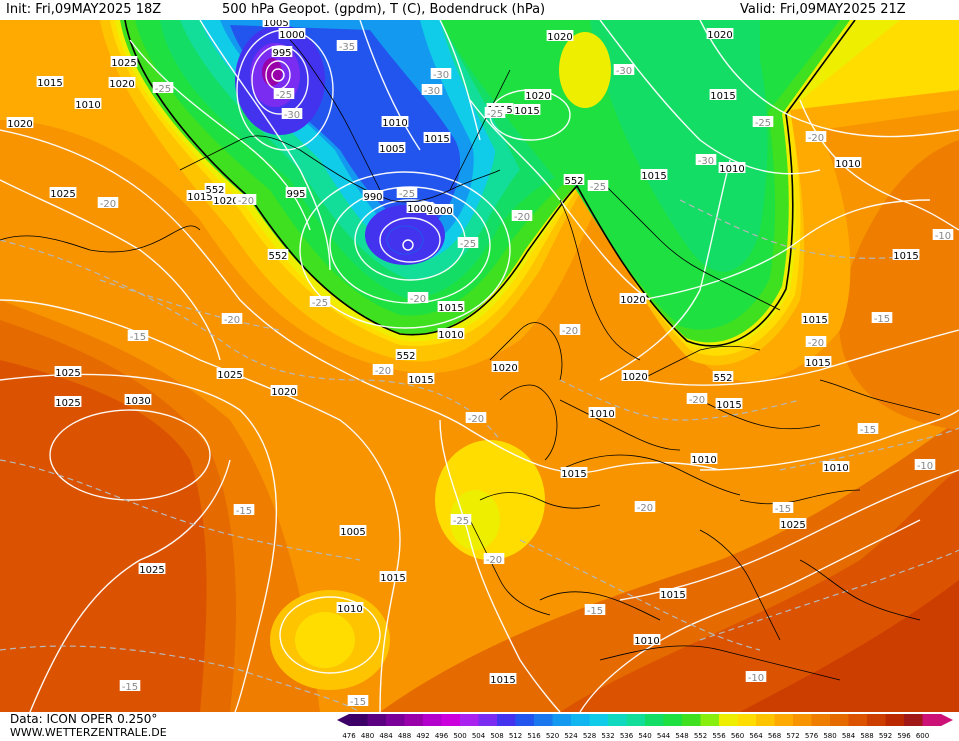  I want to click on colorbar-tick-label: 484, so click(386, 736).